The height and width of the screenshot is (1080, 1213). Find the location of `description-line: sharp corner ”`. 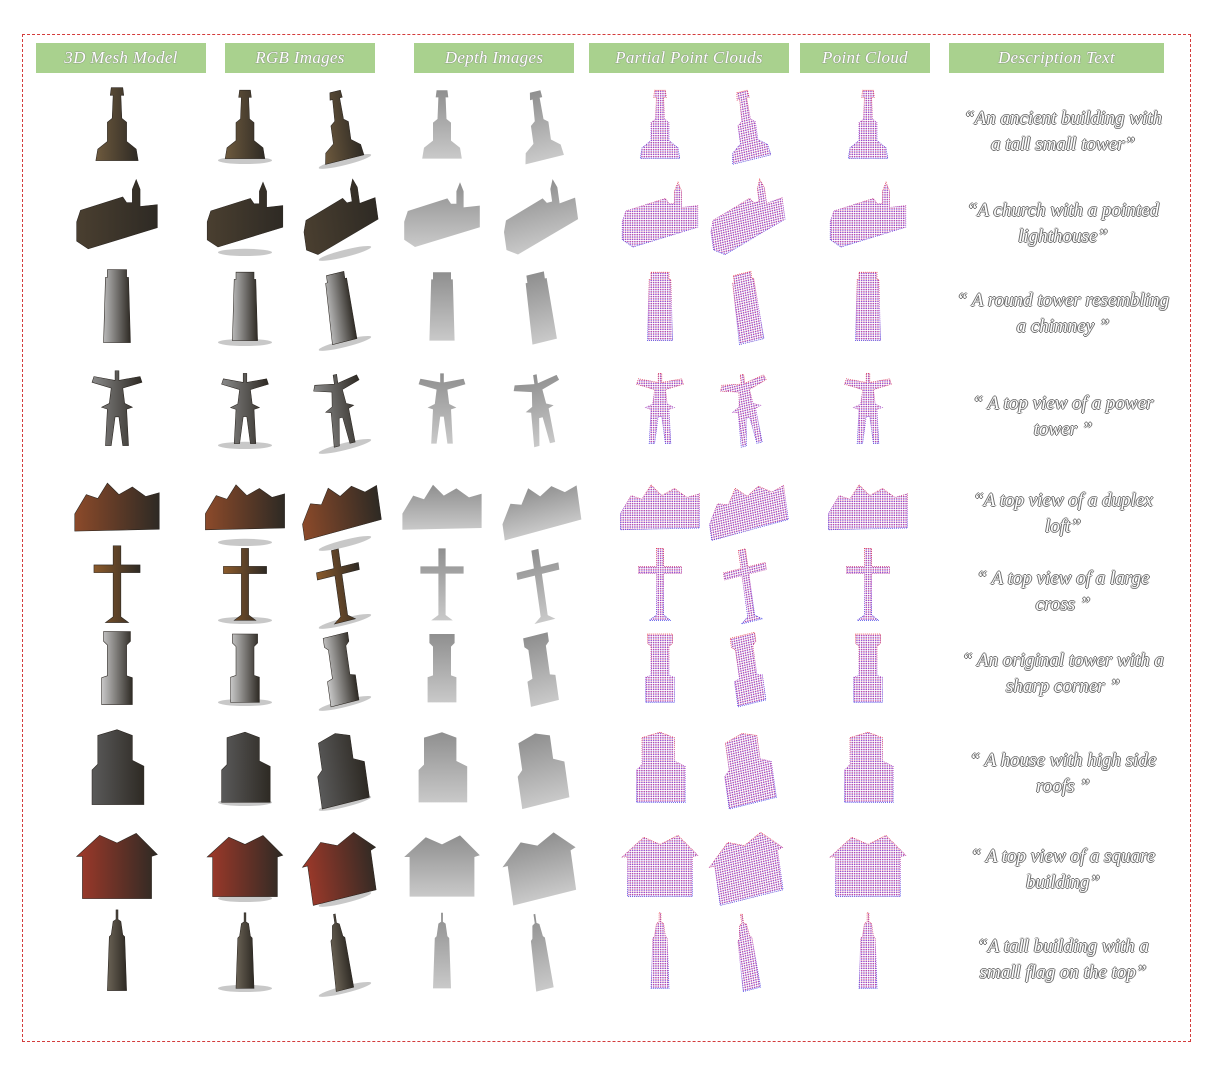

description-line: sharp corner ” is located at coordinates (1062, 686).